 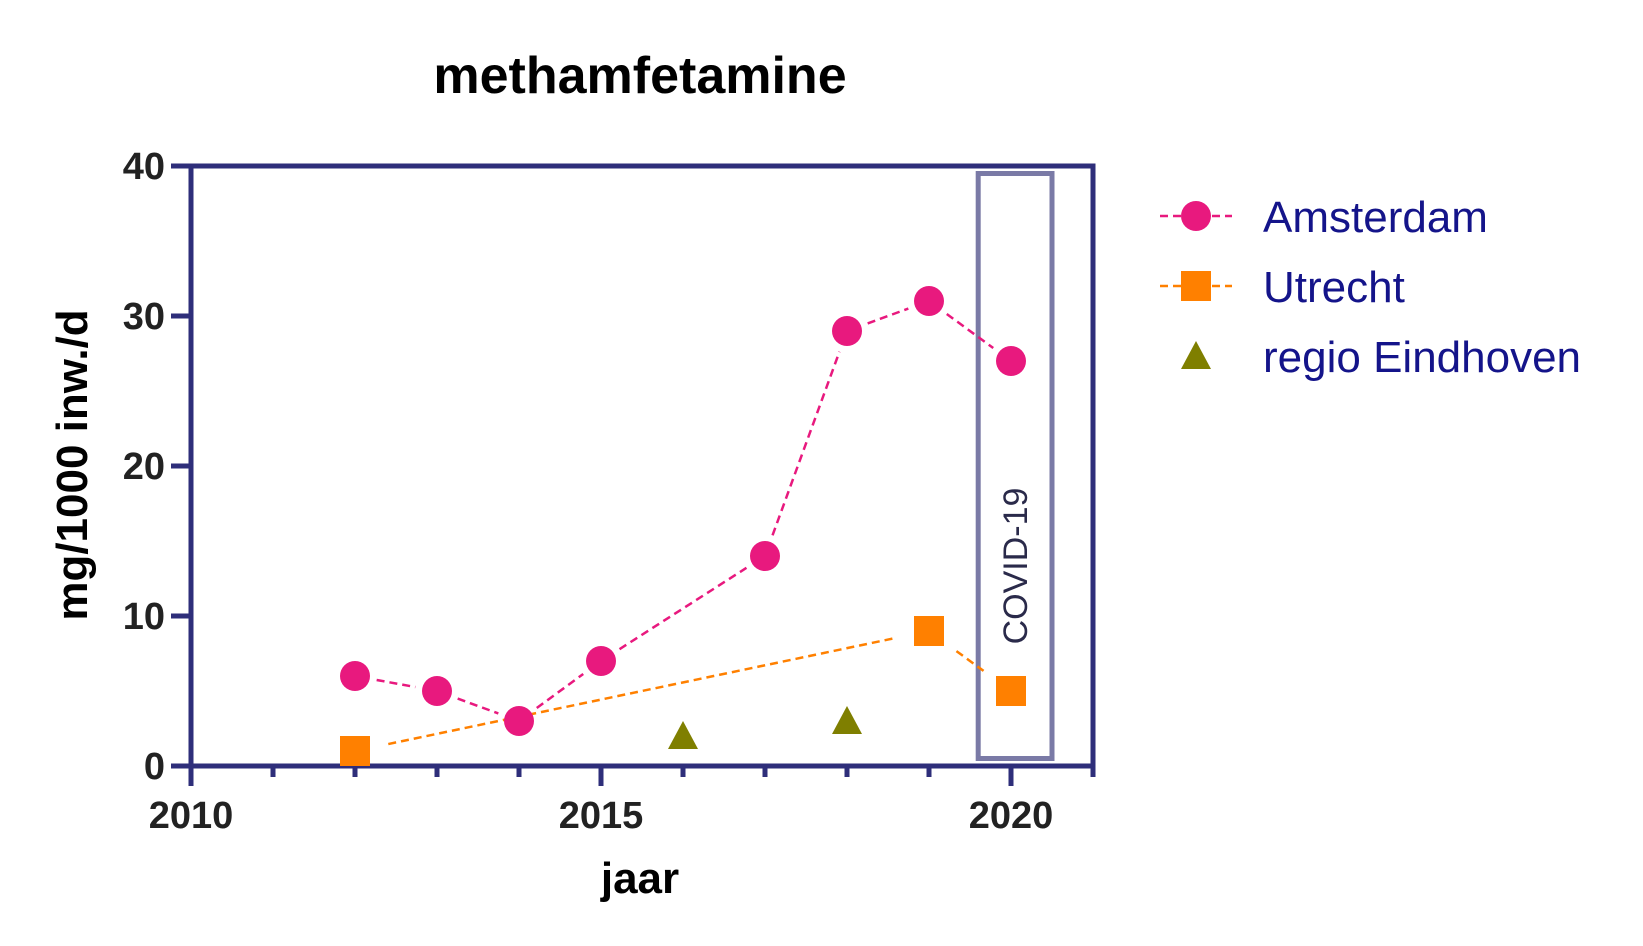 I want to click on legend-label: regio Eindhoven, so click(x=1422, y=357).